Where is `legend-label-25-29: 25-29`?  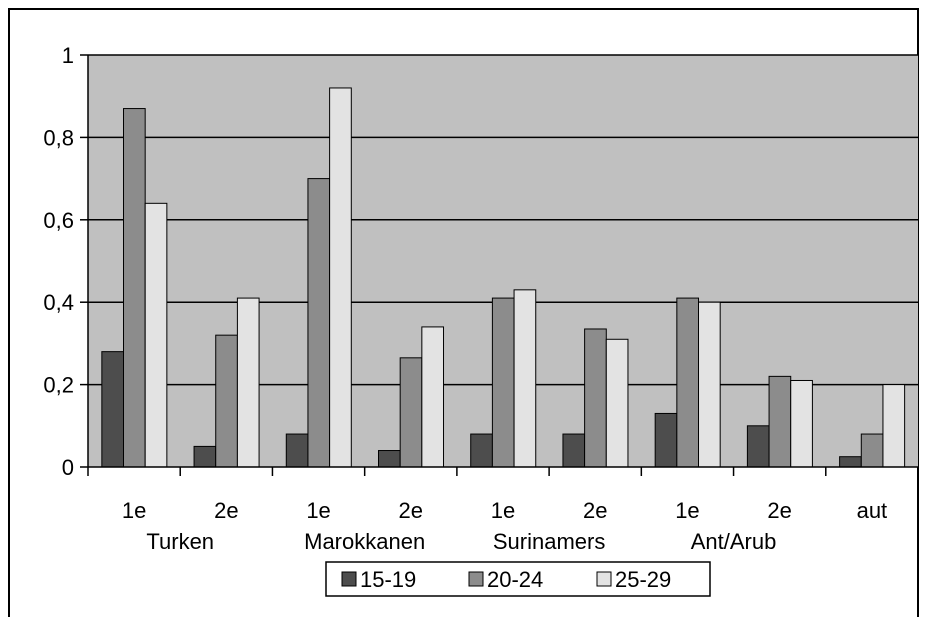 legend-label-25-29: 25-29 is located at coordinates (643, 579).